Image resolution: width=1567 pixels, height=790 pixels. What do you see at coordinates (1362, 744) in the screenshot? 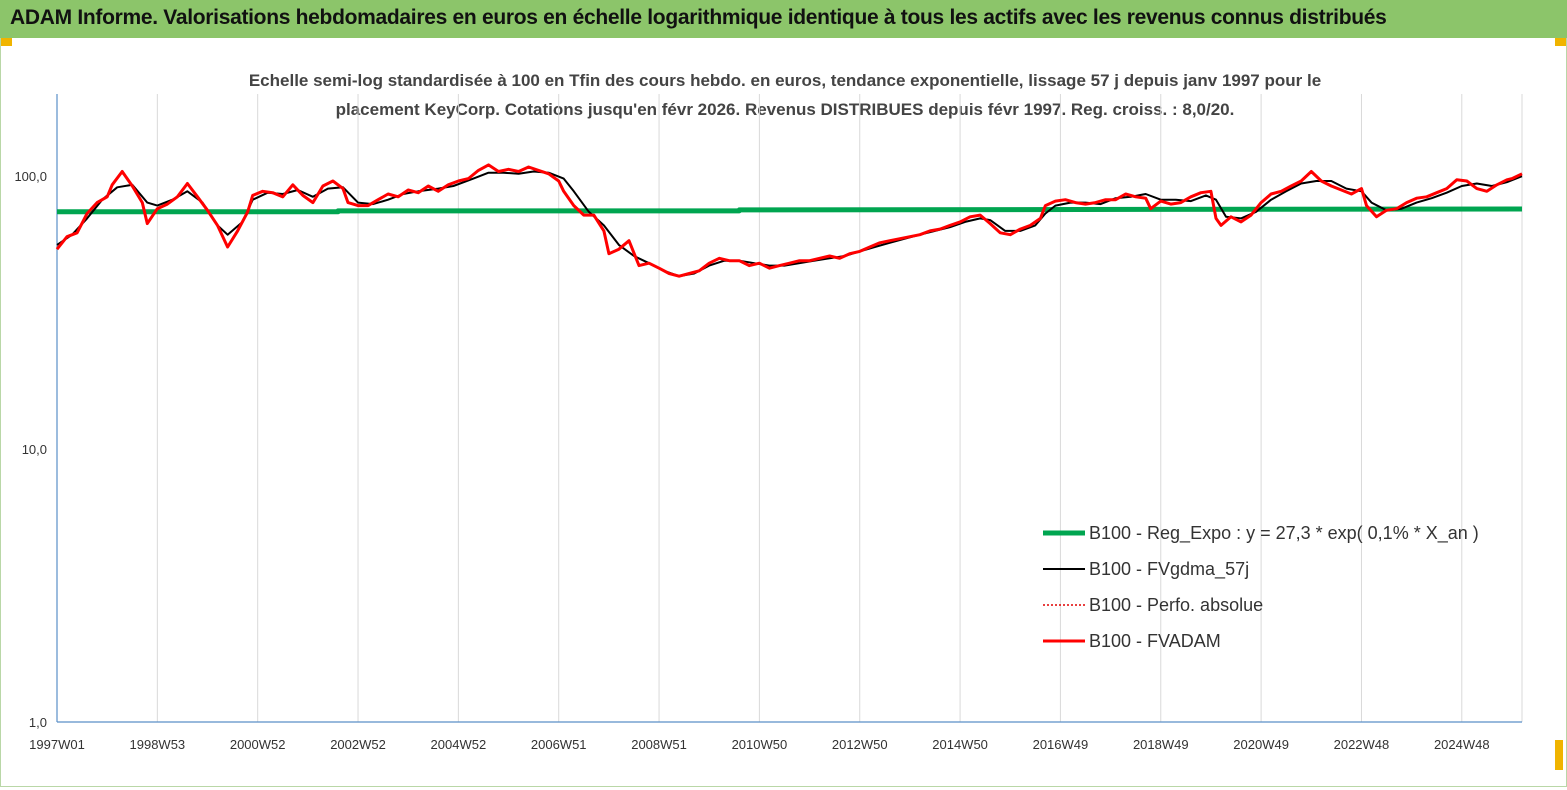
I see `x-tick-label: 2022W48` at bounding box center [1362, 744].